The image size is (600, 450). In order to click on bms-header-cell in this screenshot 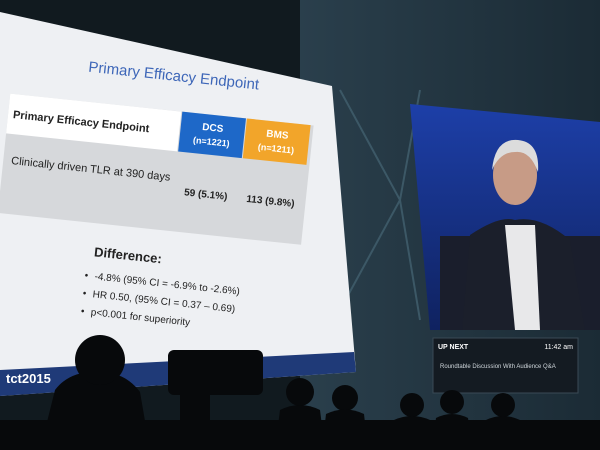, I will do `click(276, 141)`.